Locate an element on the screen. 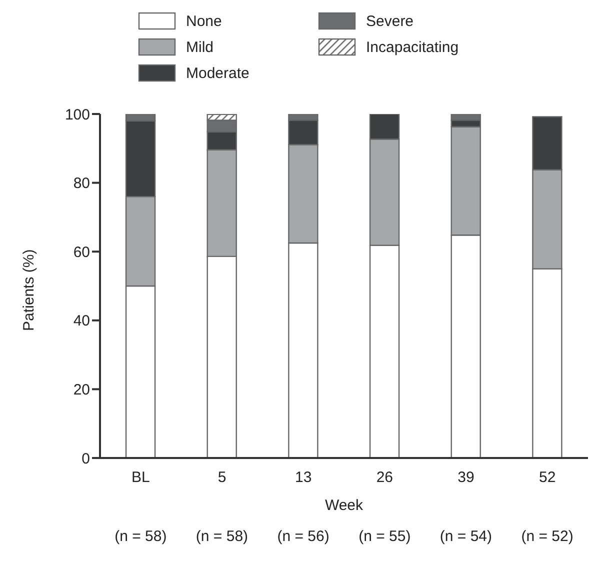 This screenshot has height=575, width=604. y-tick-label: 20 is located at coordinates (81, 390).